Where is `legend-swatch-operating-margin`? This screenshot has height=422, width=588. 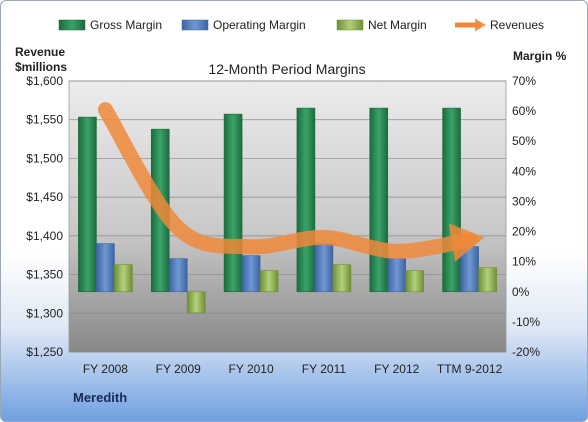
legend-swatch-operating-margin is located at coordinates (195, 25).